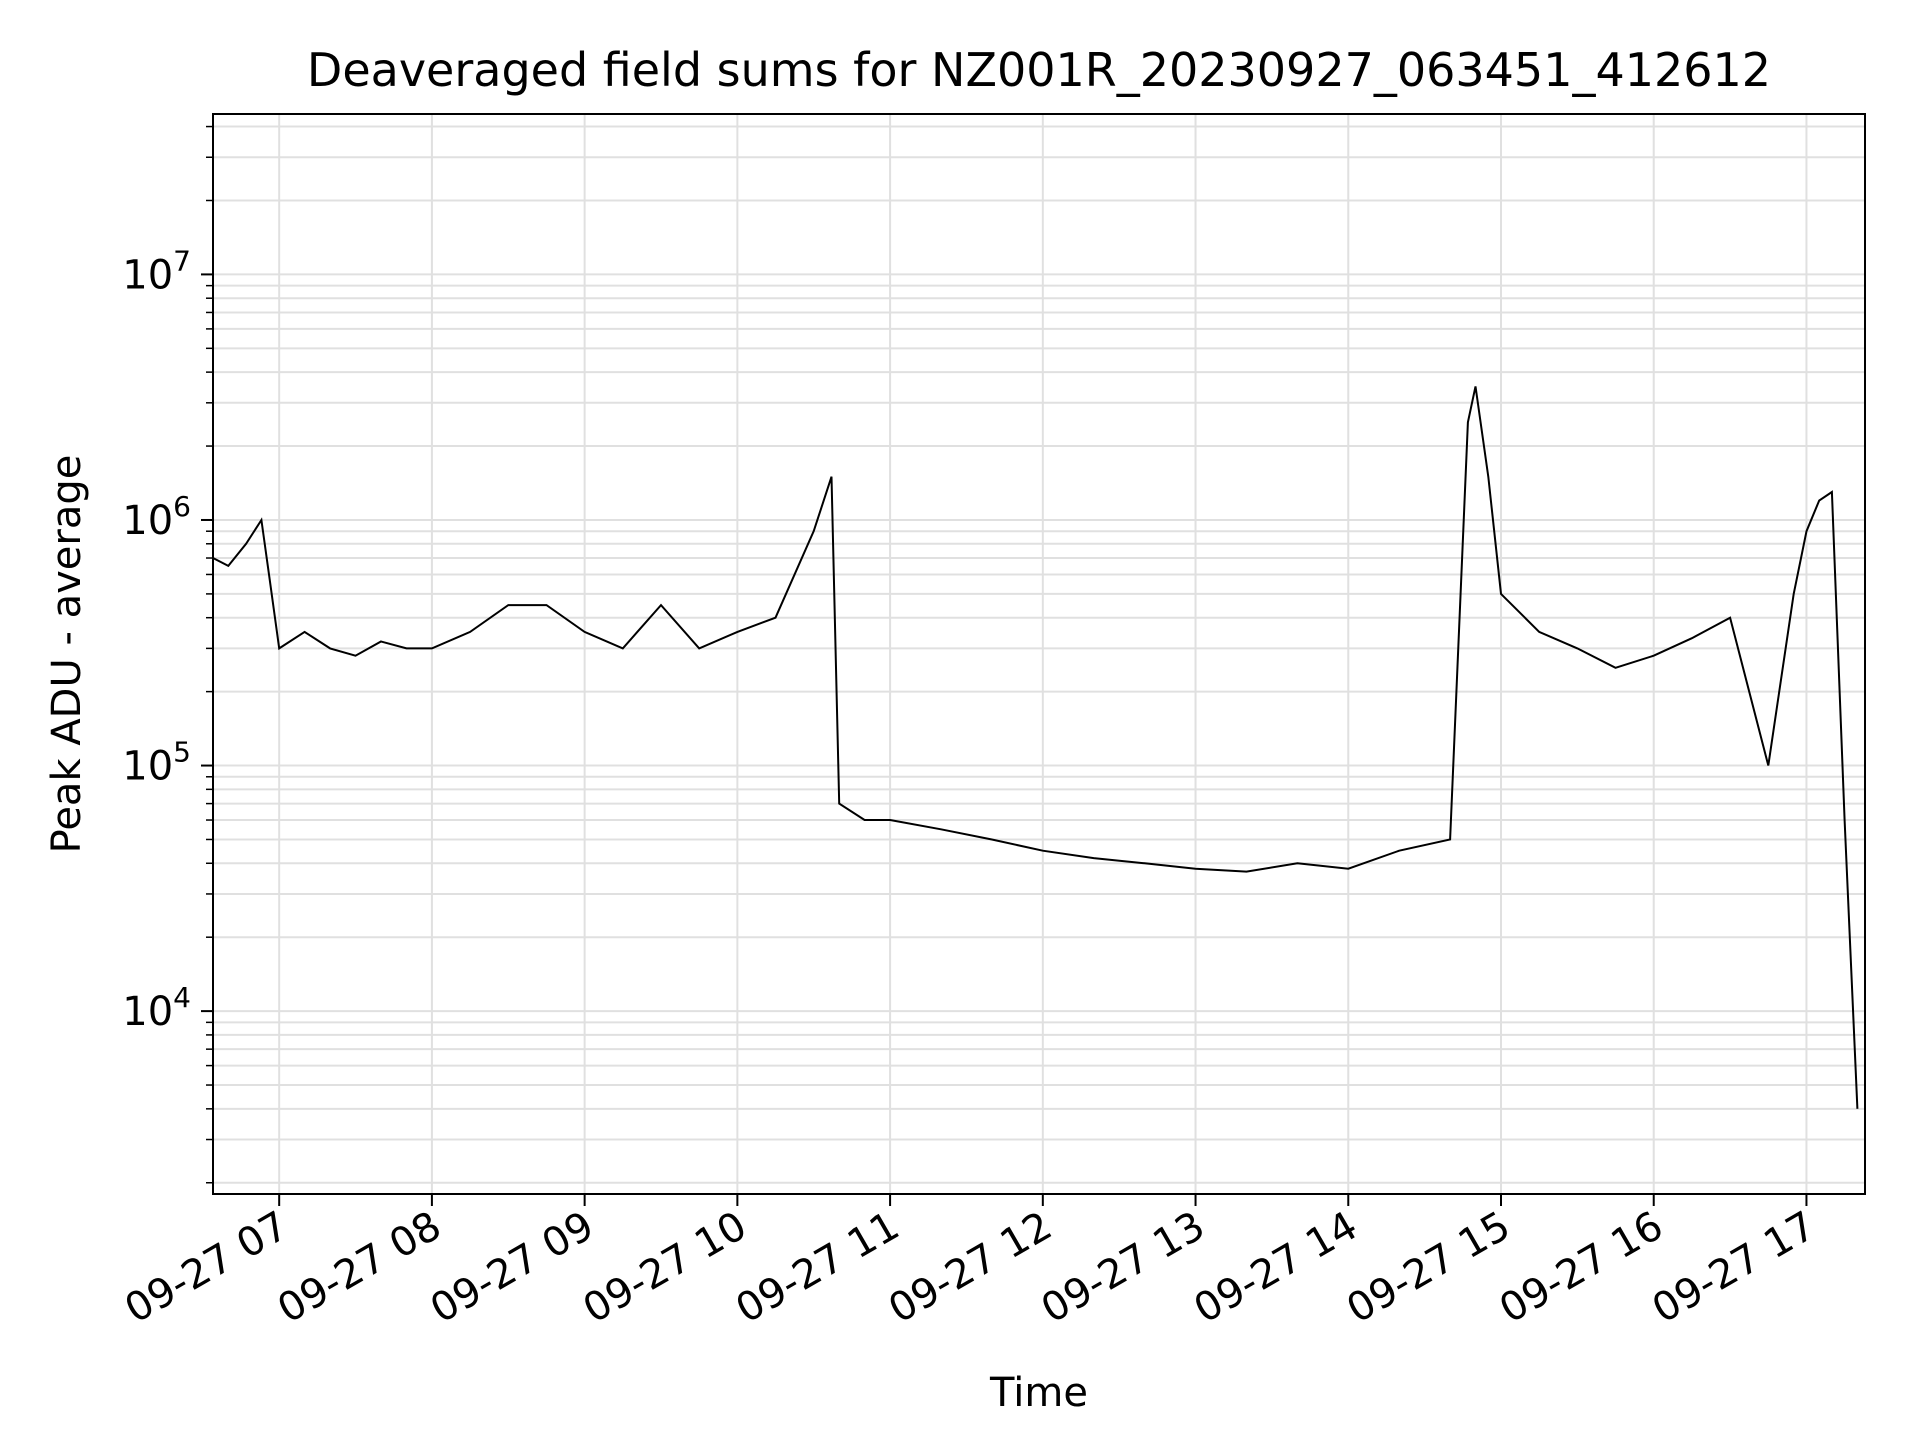 The width and height of the screenshot is (1920, 1440). What do you see at coordinates (970, 1268) in the screenshot?
I see `x-tick-label: 09-27 12` at bounding box center [970, 1268].